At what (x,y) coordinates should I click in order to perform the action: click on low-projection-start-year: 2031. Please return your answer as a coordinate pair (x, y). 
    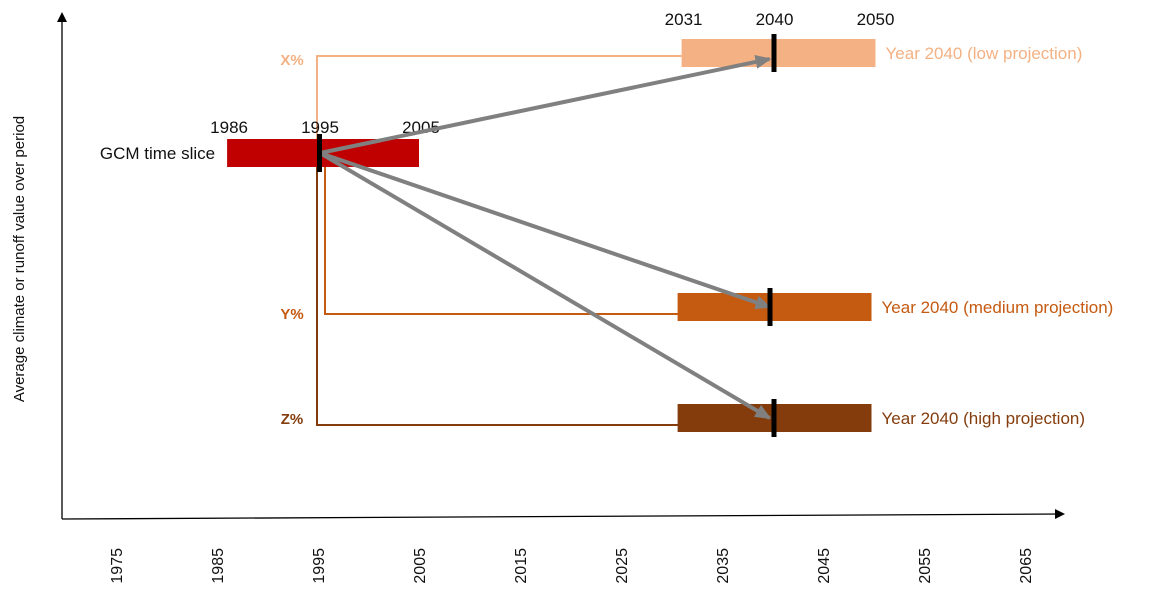
    Looking at the image, I should click on (684, 19).